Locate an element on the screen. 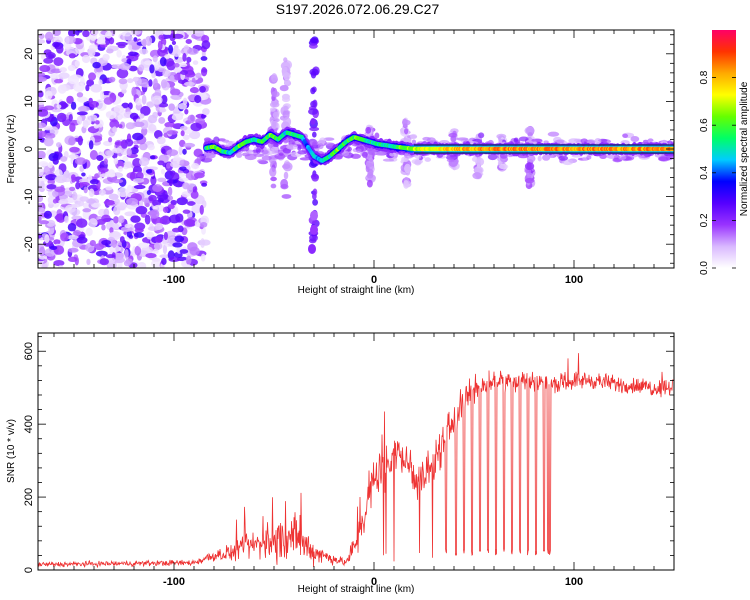  colorbar-tick-label: 0.0 is located at coordinates (704, 268).